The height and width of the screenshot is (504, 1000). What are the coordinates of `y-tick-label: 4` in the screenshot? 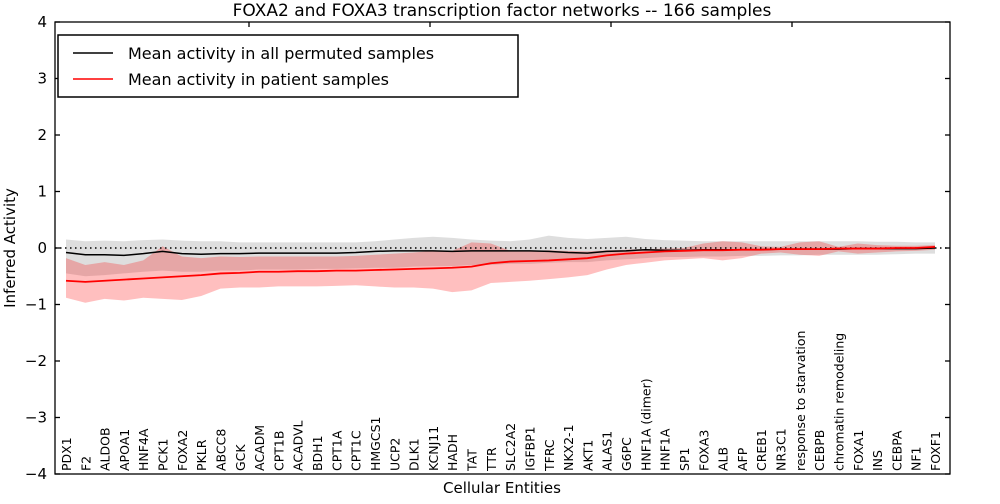 It's located at (42, 22).